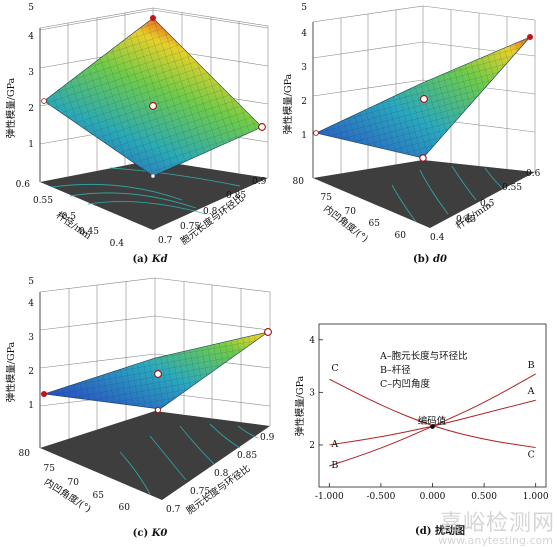  Describe the element at coordinates (50, 469) in the screenshot. I see `panel-c-xtick: 75` at that location.